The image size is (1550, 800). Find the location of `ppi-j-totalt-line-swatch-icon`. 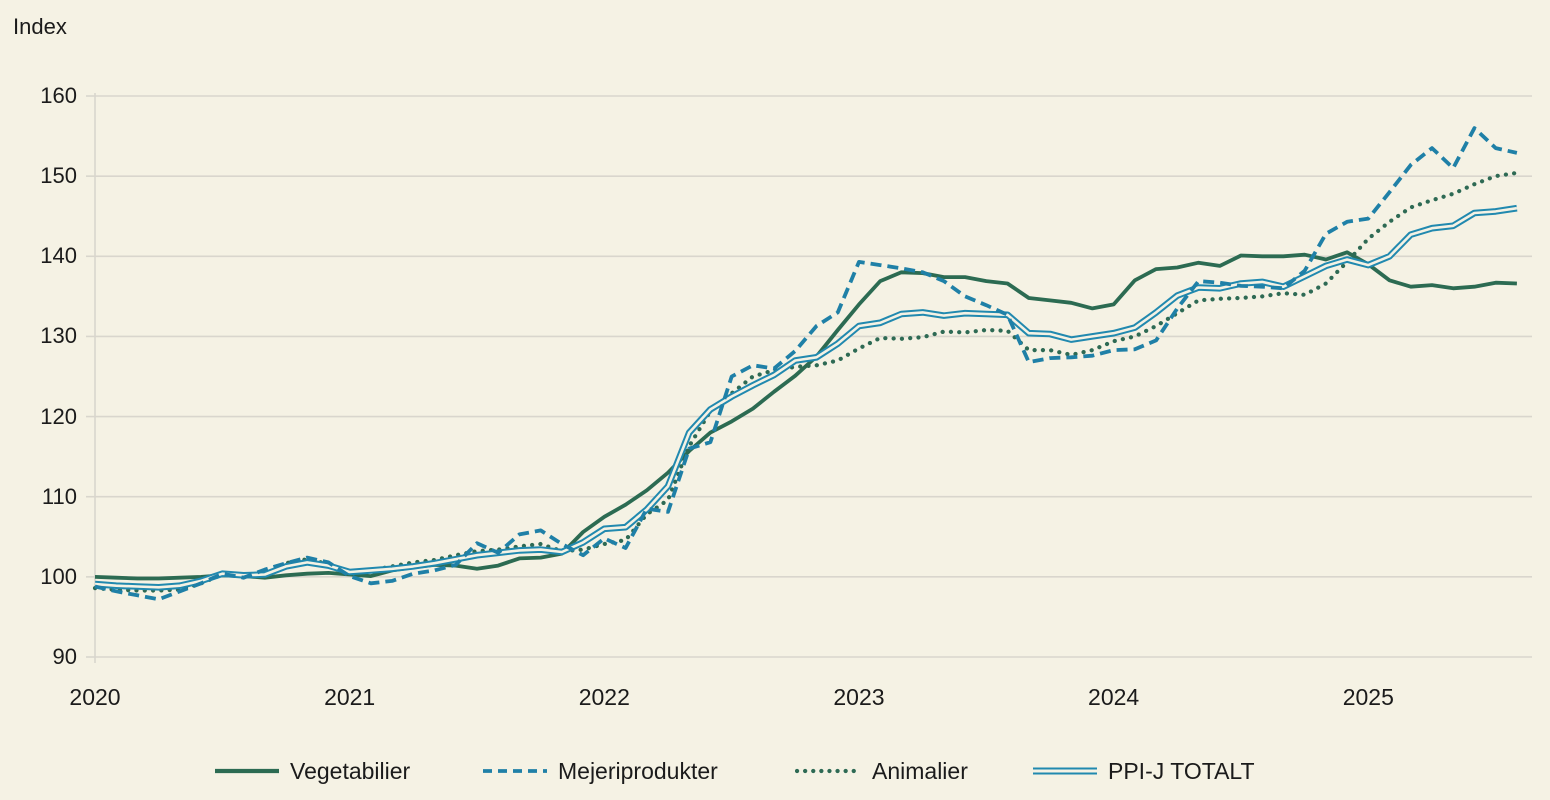

ppi-j-totalt-line-swatch-icon is located at coordinates (1065, 771).